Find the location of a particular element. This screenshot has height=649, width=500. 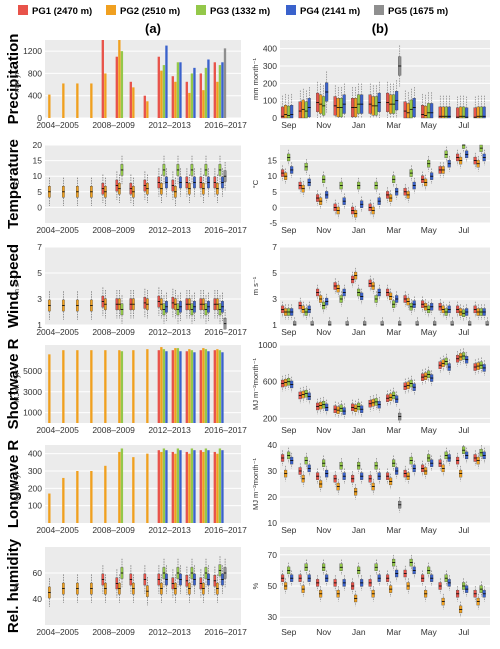

row-title: Precipitation is located at coordinates (13, 79).